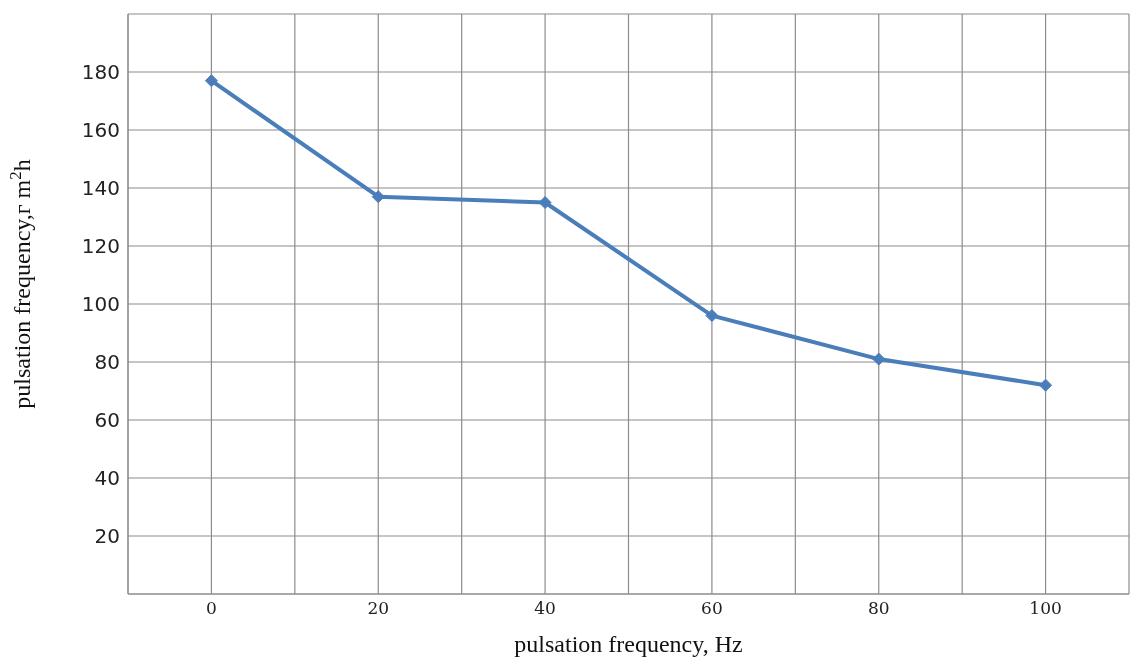  I want to click on y-tick-label: 140, so click(100, 188).